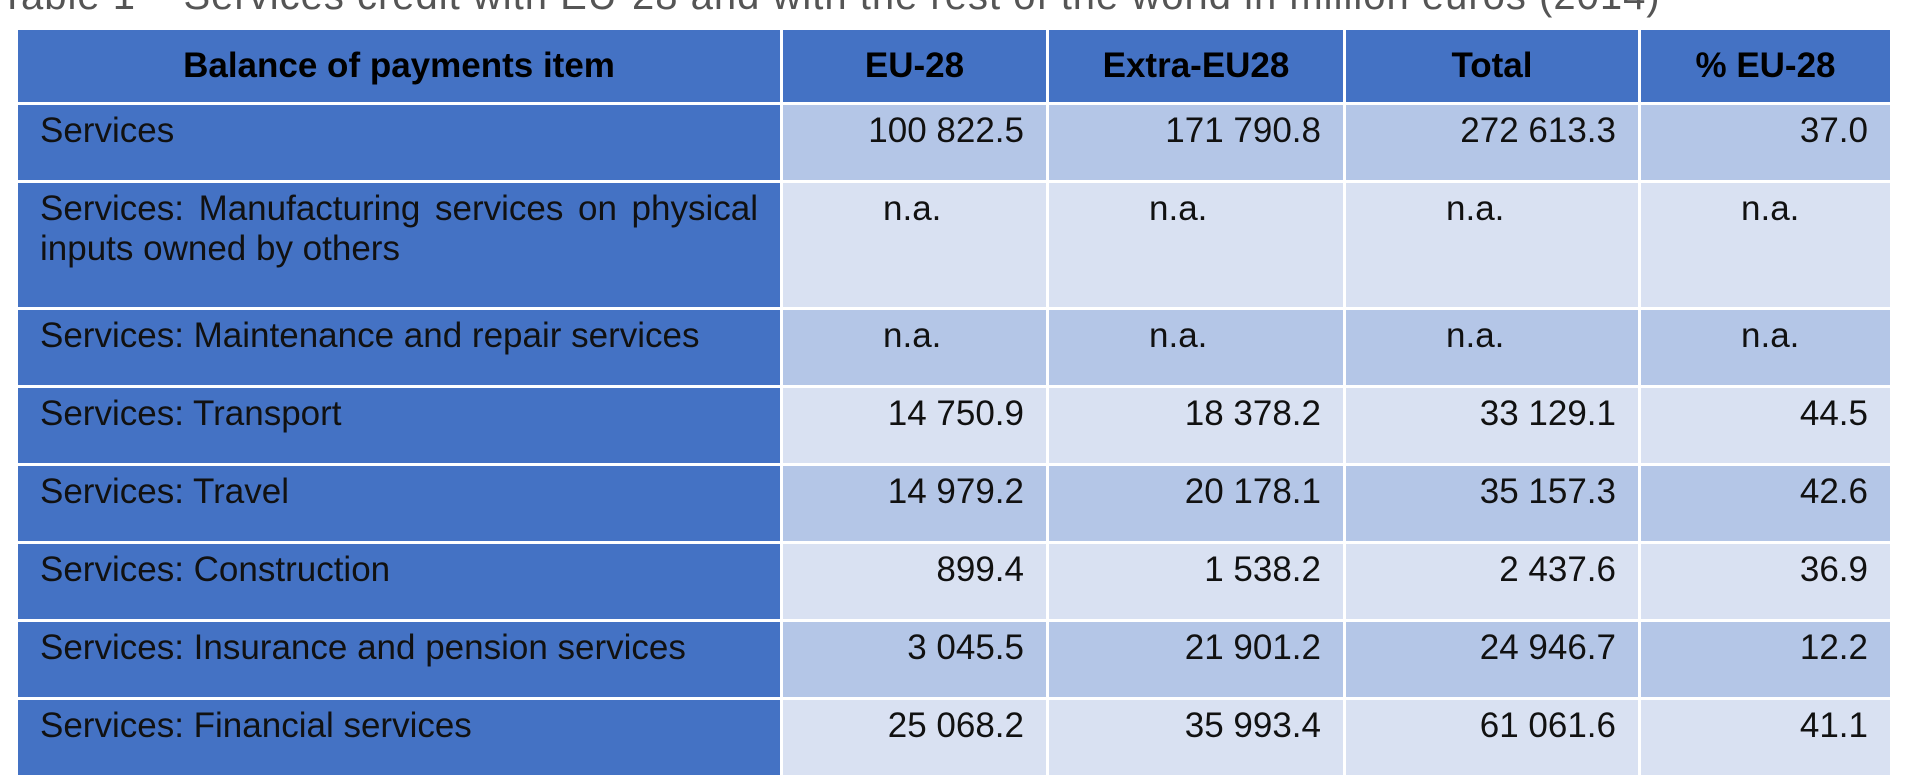 The width and height of the screenshot is (1905, 778). Describe the element at coordinates (914, 737) in the screenshot. I see `table-cell: 25 068.2` at that location.